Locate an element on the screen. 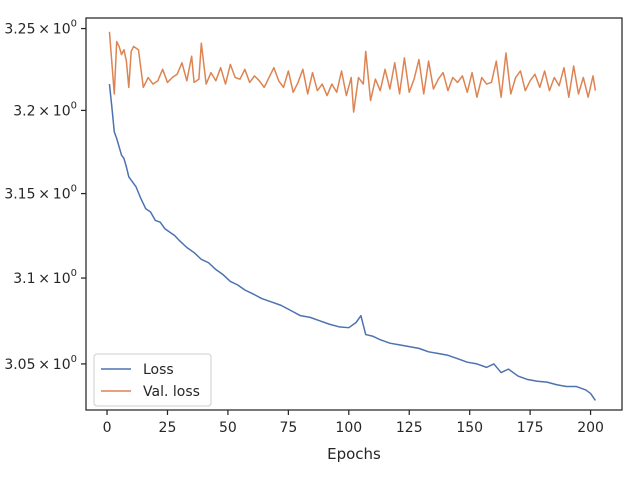 The image size is (640, 480). x-tick-label: 50 is located at coordinates (228, 428).